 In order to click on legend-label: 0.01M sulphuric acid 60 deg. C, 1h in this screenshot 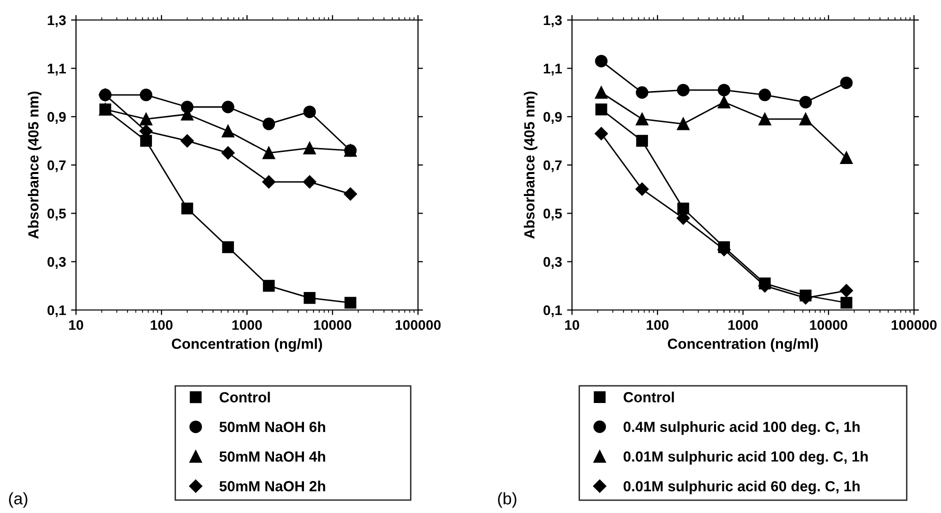, I will do `click(742, 487)`.